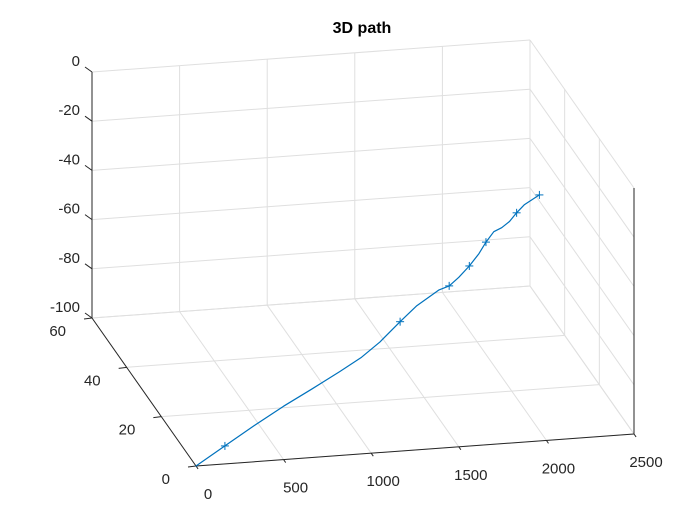  Describe the element at coordinates (470, 475) in the screenshot. I see `x-tick-label: 1500` at that location.